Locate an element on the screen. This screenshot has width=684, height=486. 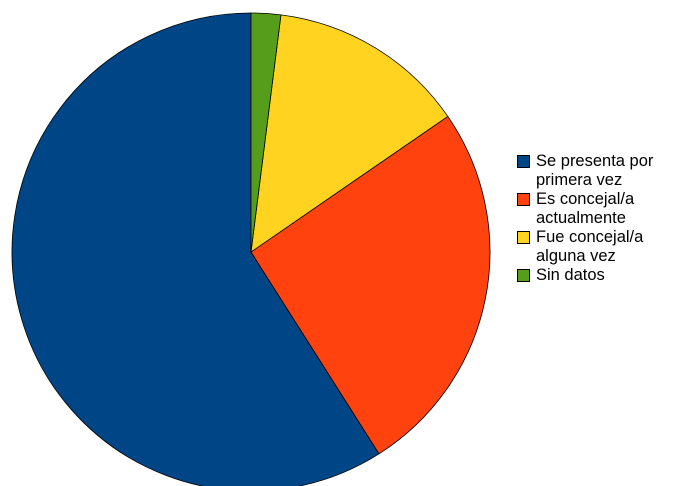
legend-label: Fue concejal/a alguna vez is located at coordinates (590, 246).